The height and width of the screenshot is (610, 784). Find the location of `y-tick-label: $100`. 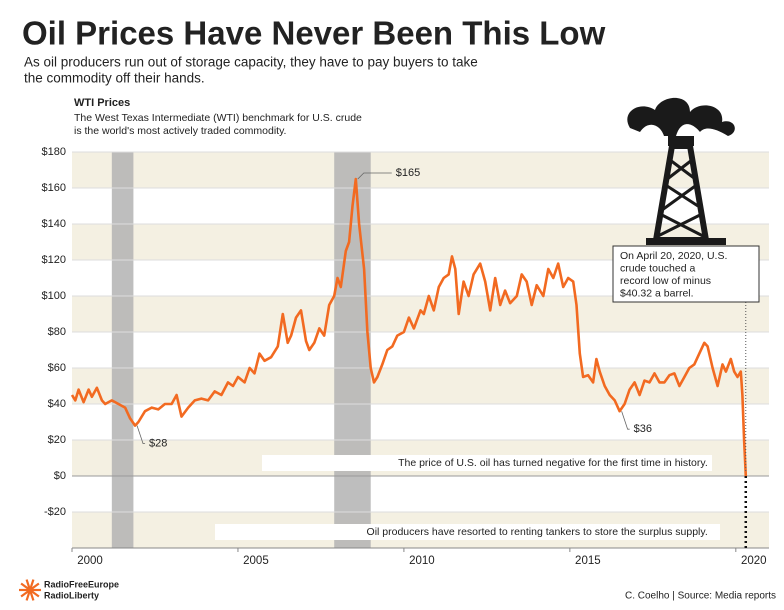

y-tick-label: $100 is located at coordinates (54, 296).